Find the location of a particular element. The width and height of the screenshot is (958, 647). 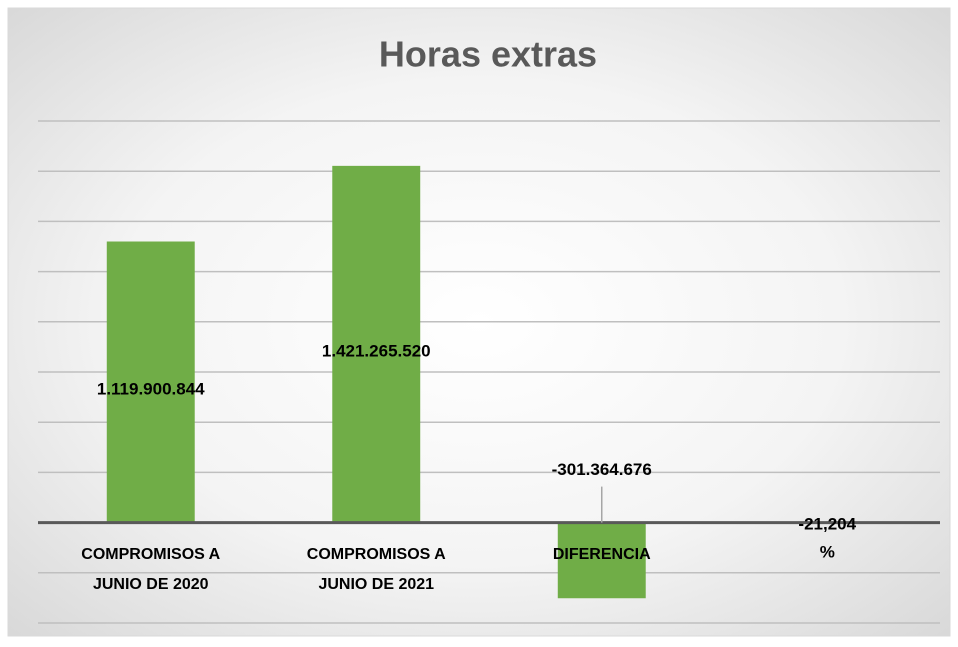

chart-title: Horas extras is located at coordinates (488, 54).